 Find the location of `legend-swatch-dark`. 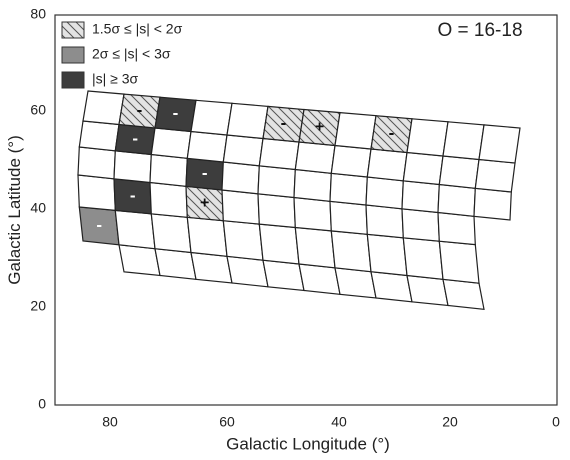

legend-swatch-dark is located at coordinates (73, 80).